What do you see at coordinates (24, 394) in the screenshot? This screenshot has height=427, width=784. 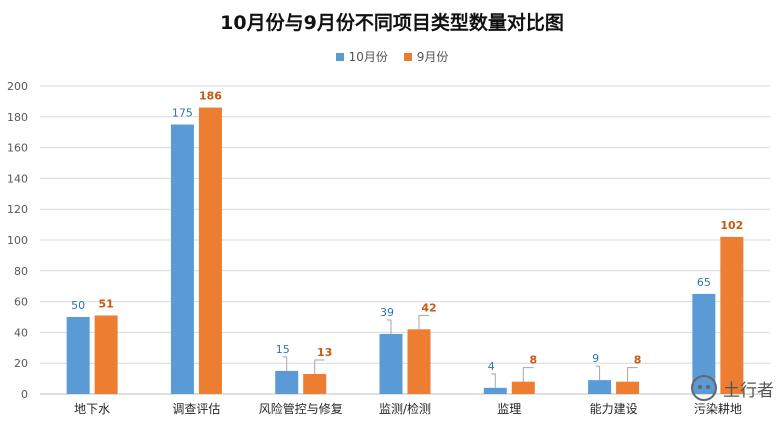 I see `y-tick-label: 0` at bounding box center [24, 394].